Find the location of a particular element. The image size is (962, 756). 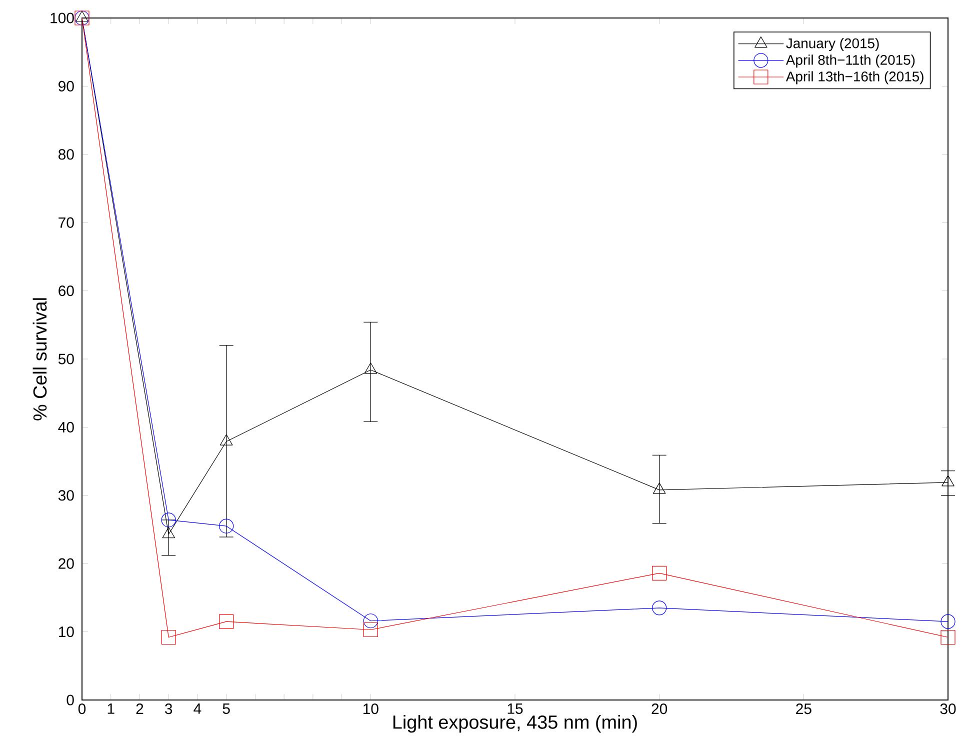

y-tick-label: 100 is located at coordinates (62, 18).